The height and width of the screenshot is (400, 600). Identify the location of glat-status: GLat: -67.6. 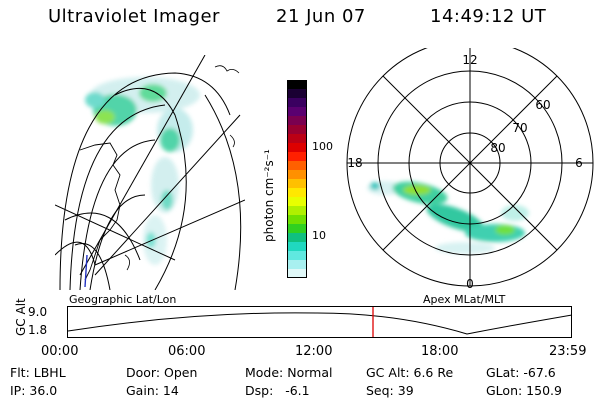
(521, 372).